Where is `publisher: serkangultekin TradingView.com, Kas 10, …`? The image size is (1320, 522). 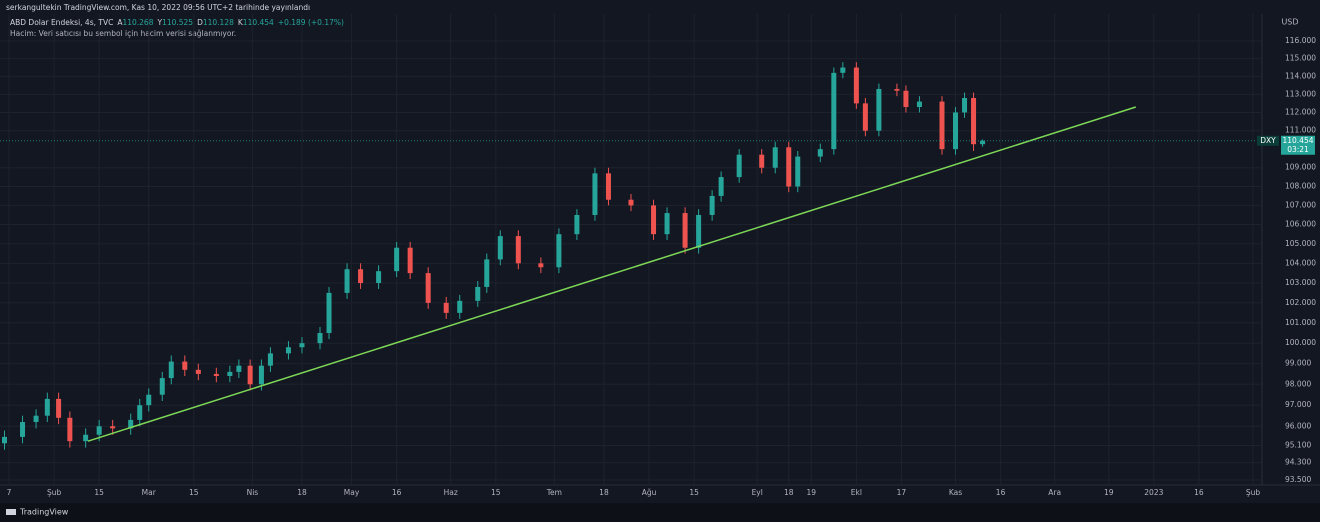 publisher: serkangultekin TradingView.com, Kas 10, … is located at coordinates (158, 7).